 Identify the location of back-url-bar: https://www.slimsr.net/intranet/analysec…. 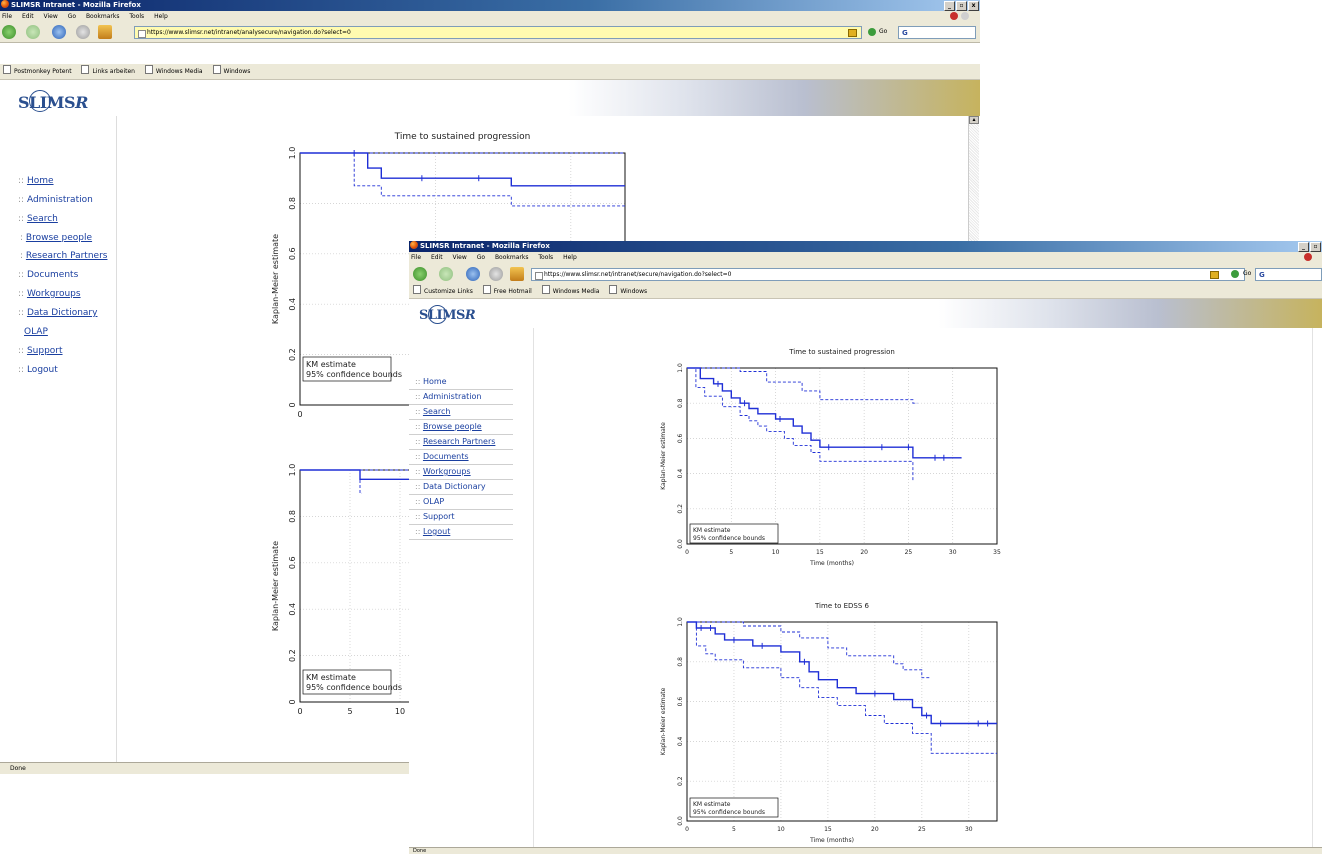
(498, 32).